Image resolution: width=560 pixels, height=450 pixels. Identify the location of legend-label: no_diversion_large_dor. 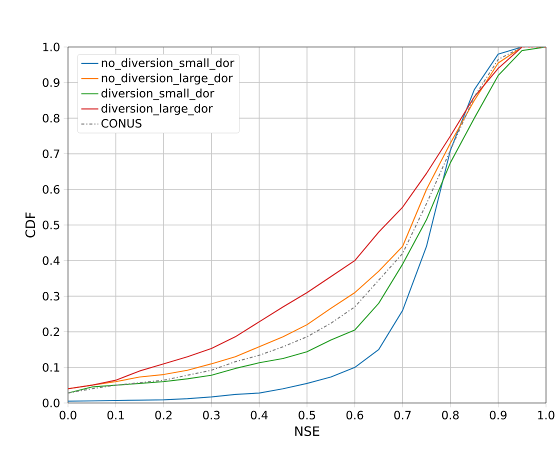
(167, 79).